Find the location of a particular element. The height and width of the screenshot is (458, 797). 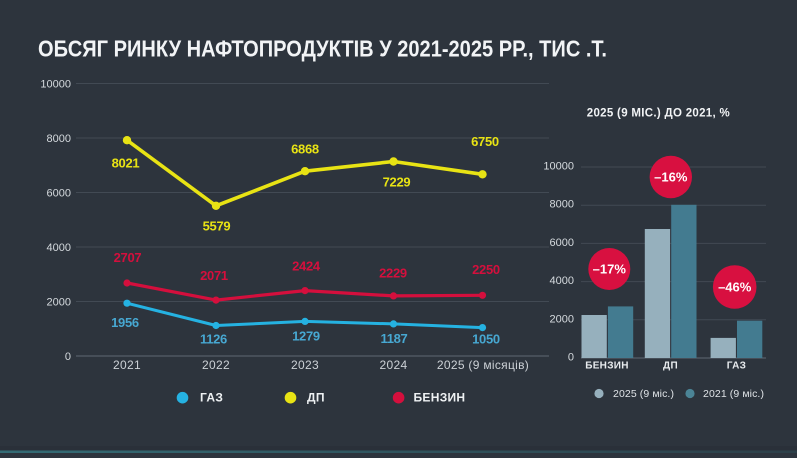

svg-text: 2071 is located at coordinates (214, 275).